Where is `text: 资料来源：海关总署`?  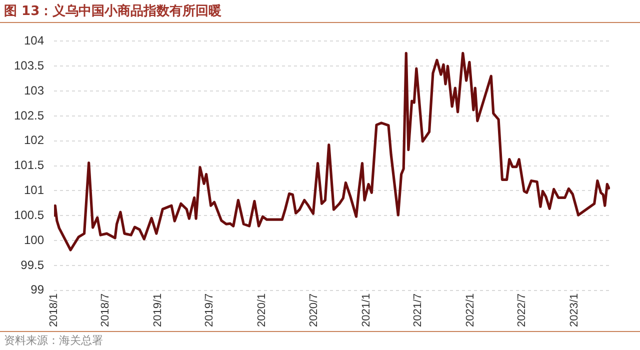
text: 资料来源：海关总署 is located at coordinates (53, 340).